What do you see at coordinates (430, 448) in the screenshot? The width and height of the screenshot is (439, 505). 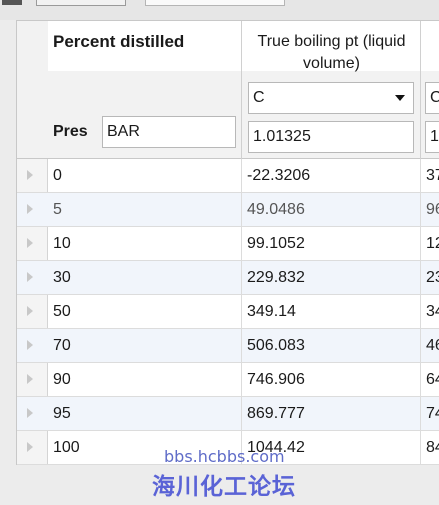 I see `next-column-cell: 84` at bounding box center [430, 448].